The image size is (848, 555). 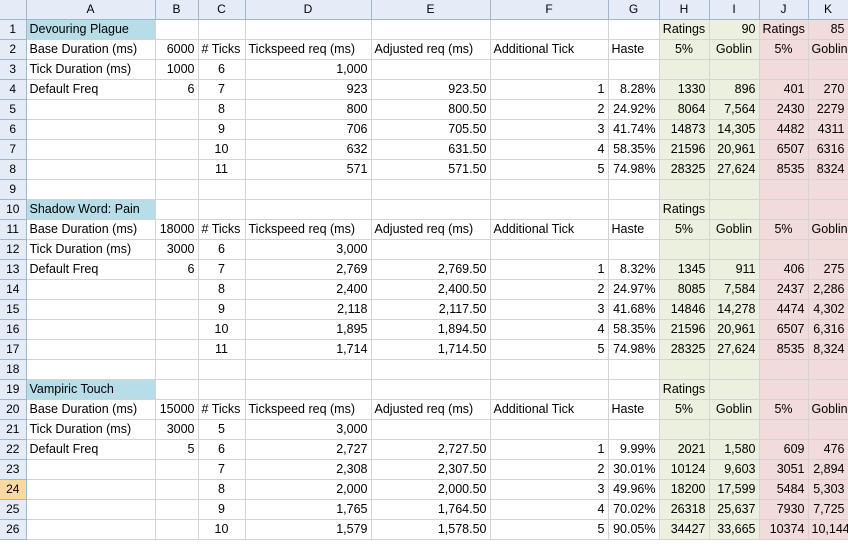 What do you see at coordinates (549, 309) in the screenshot?
I see `cell-f: 3` at bounding box center [549, 309].